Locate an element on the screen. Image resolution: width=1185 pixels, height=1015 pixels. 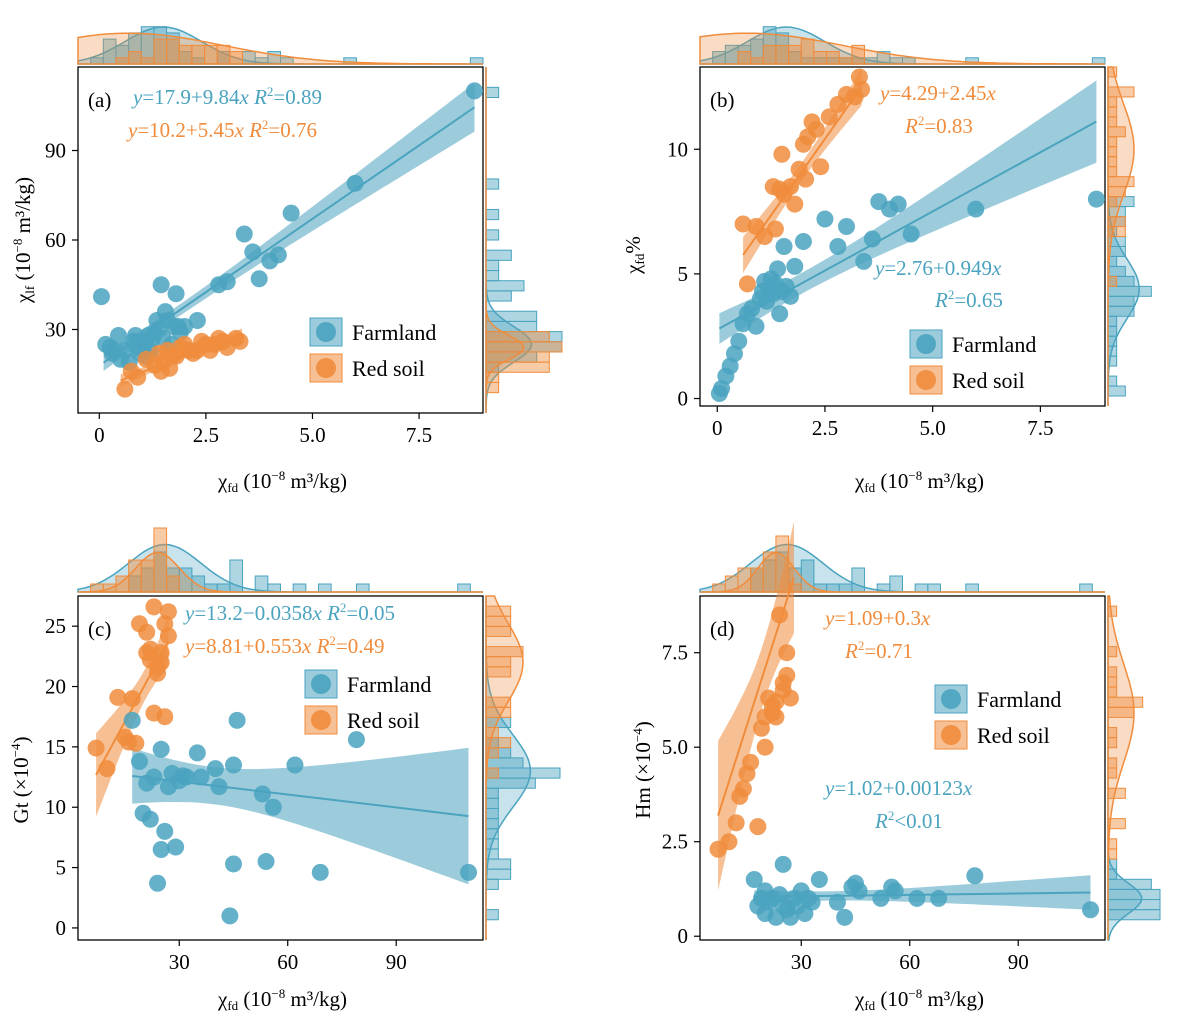
confidence-band is located at coordinates (908, 212).